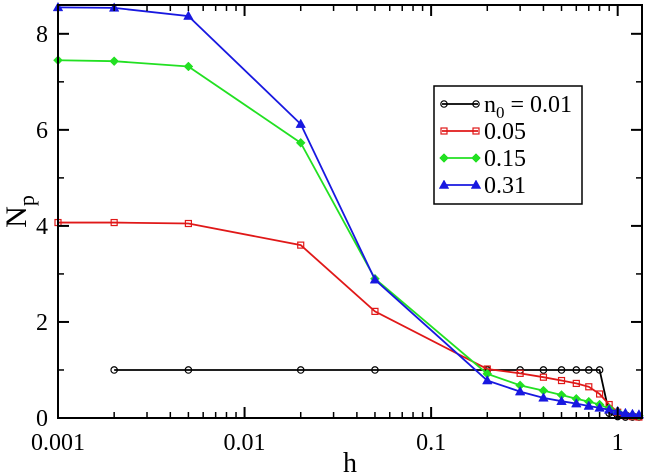  Describe the element at coordinates (483, 132) in the screenshot. I see `legend-entry-1: 0.05` at that location.